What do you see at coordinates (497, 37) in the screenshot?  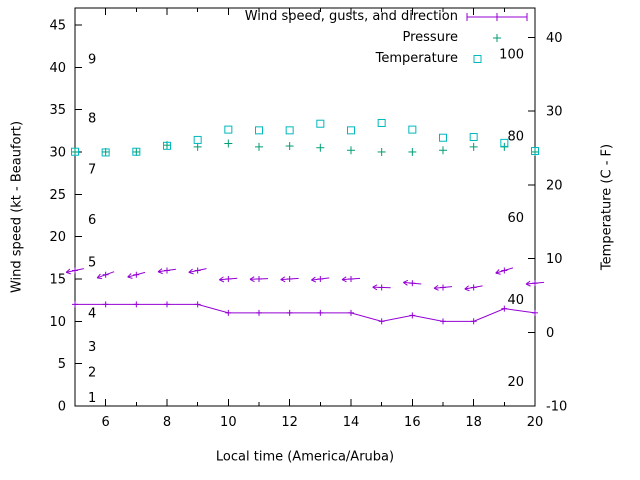 I see `pressure-plus-icon` at bounding box center [497, 37].